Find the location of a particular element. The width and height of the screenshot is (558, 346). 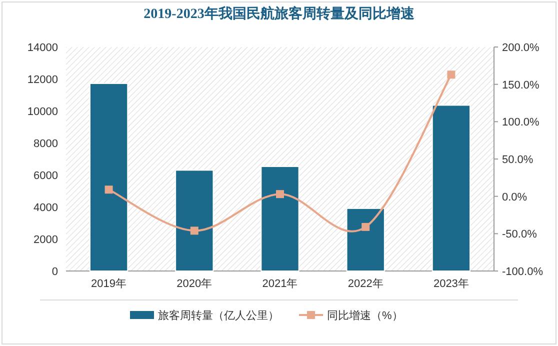

y-tick-label: 14000 is located at coordinates (42, 48).